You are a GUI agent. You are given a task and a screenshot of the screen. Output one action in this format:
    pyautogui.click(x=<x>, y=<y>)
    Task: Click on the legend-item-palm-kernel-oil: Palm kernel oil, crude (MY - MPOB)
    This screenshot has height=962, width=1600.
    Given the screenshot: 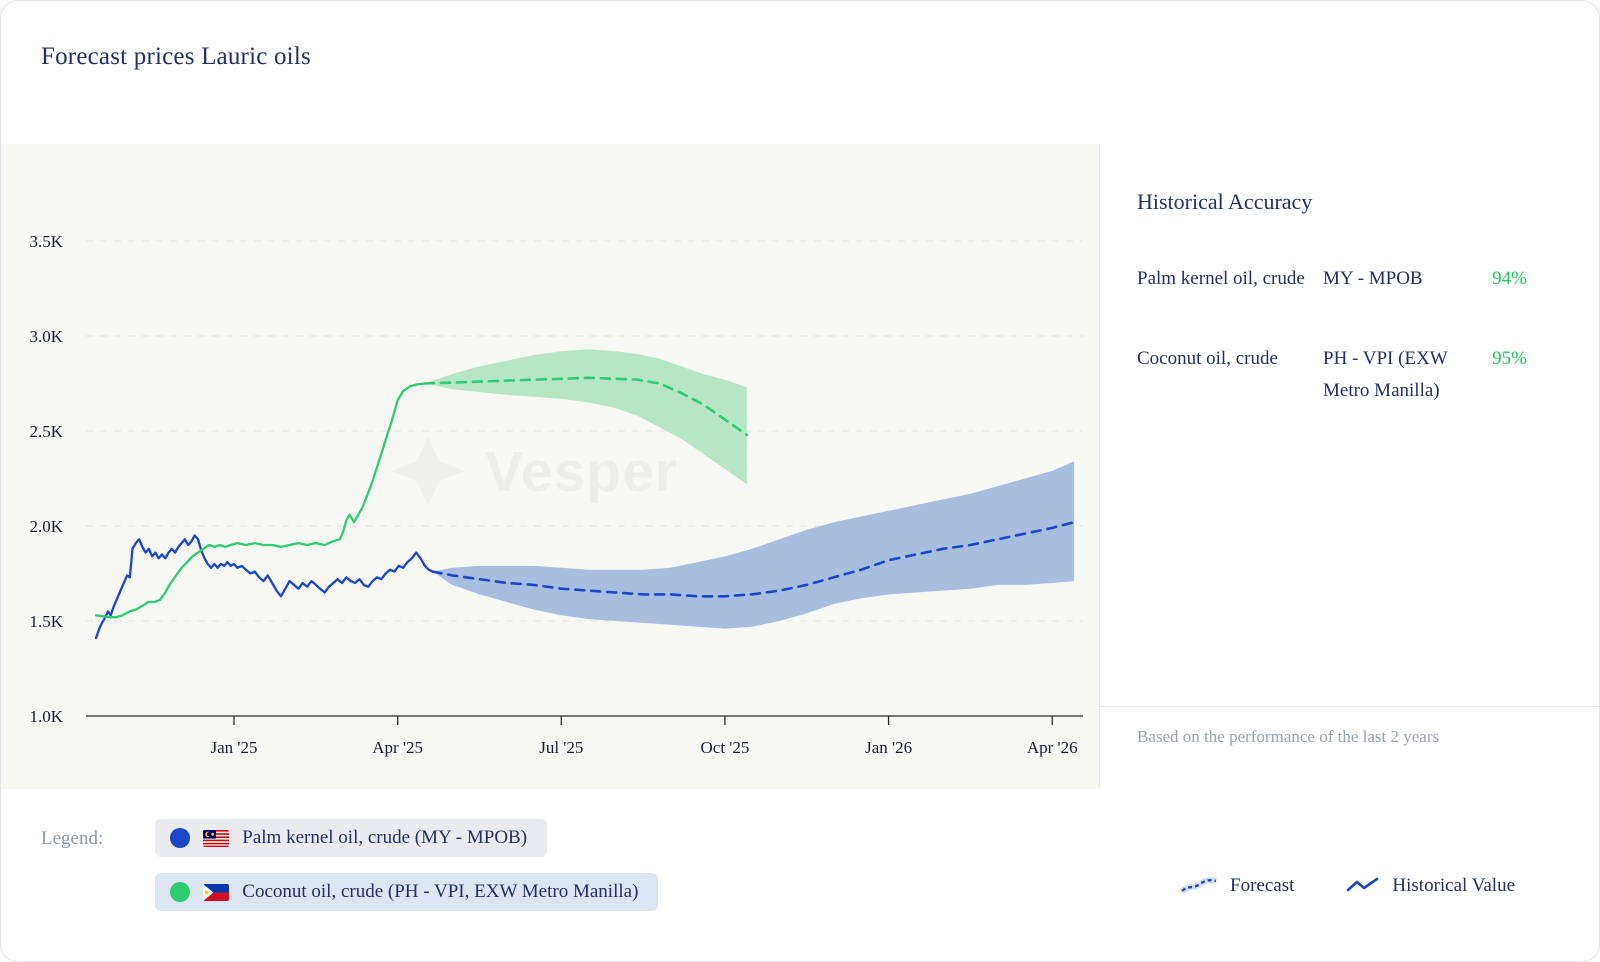 What is the action you would take?
    pyautogui.click(x=351, y=838)
    